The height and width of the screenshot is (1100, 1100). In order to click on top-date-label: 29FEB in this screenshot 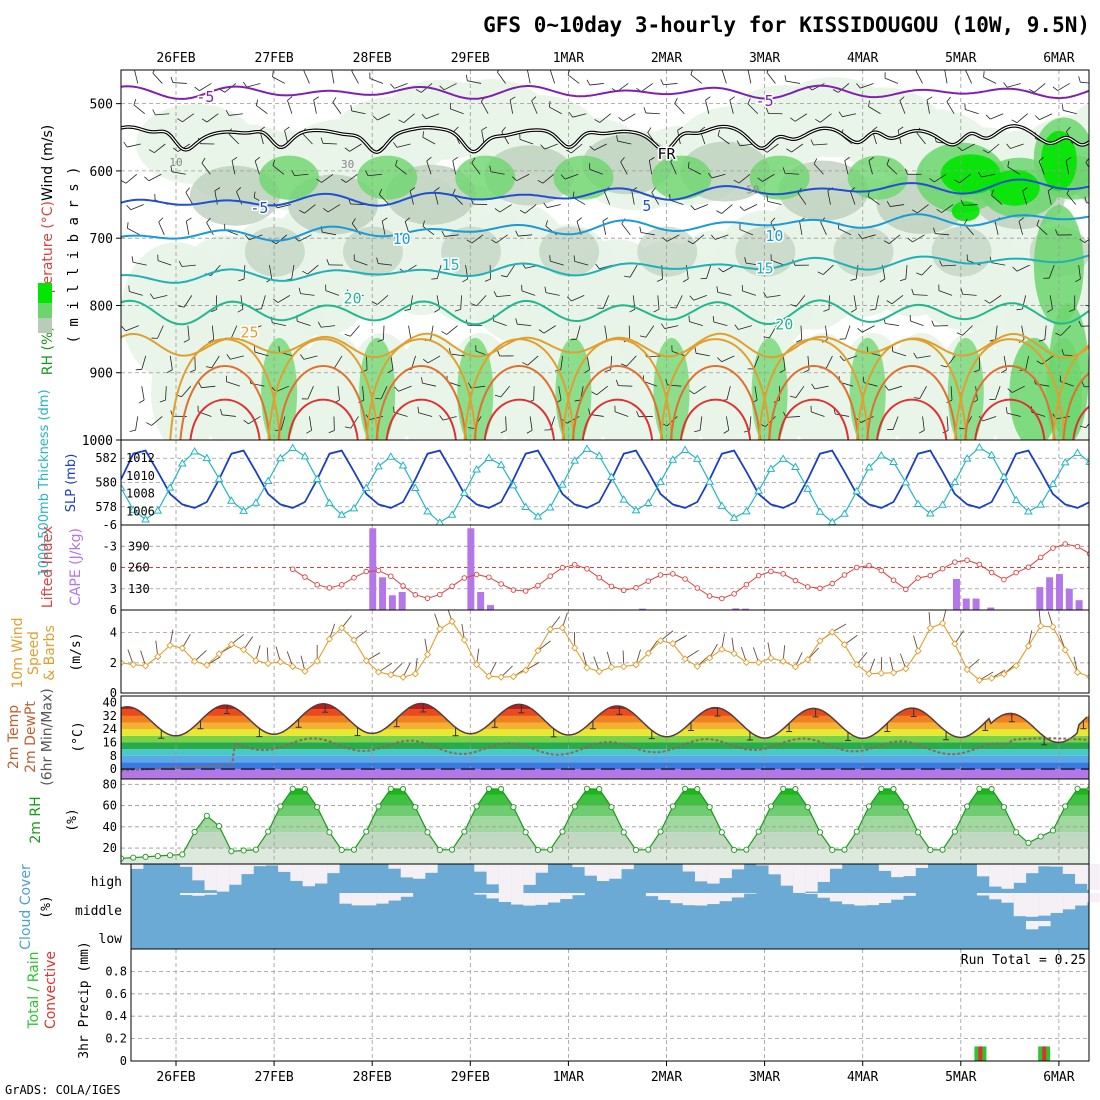, I will do `click(470, 58)`.